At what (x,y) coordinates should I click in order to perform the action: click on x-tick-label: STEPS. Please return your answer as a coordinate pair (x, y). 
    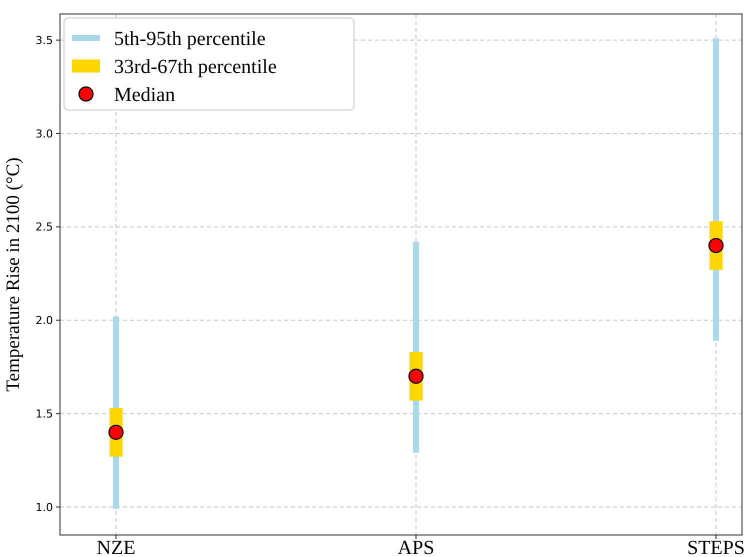
    Looking at the image, I should click on (716, 547).